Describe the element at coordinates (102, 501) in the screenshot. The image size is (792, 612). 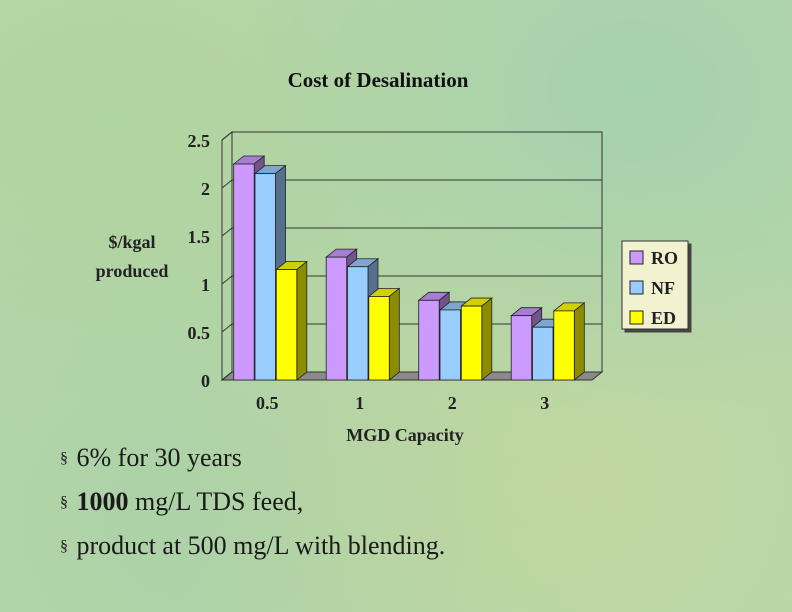
I see `bullet-bold-text: 1000` at that location.